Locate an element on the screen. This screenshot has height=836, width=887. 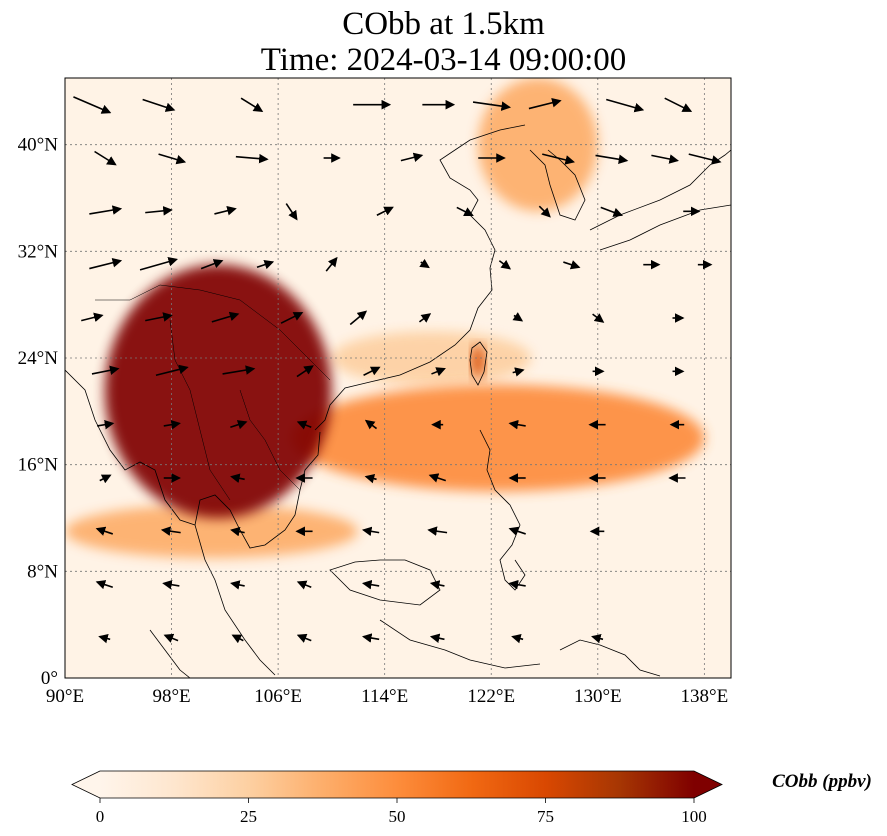
longitude-tick-label: 122°E is located at coordinates (491, 696).